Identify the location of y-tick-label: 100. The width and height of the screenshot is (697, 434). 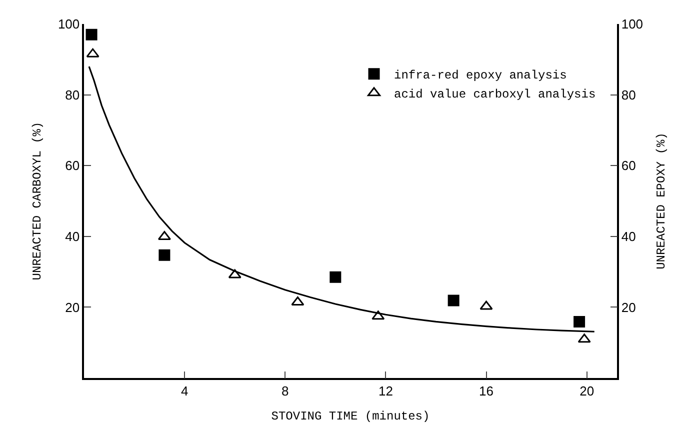
(69, 24).